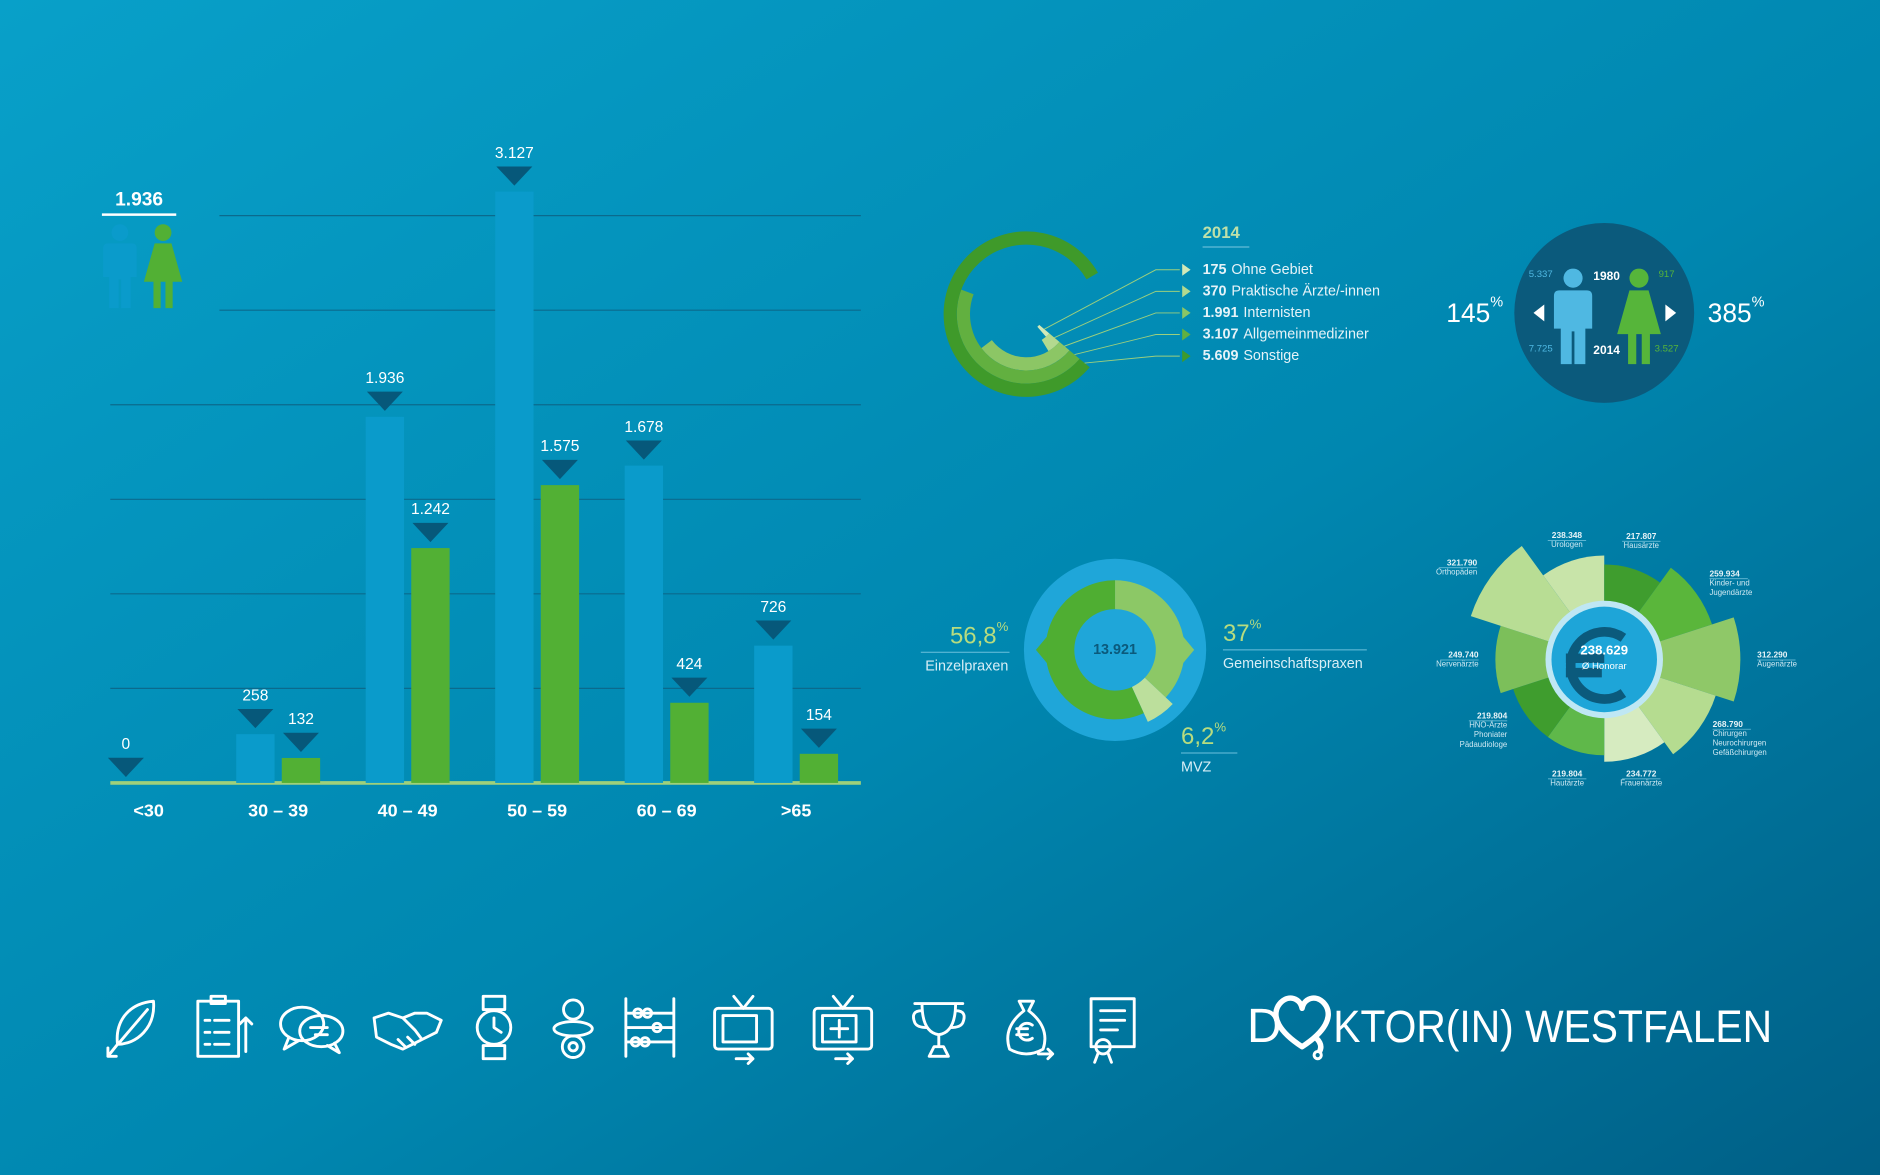 Image resolution: width=1880 pixels, height=1175 pixels. What do you see at coordinates (1030, 1030) in the screenshot?
I see `money-bag-icon` at bounding box center [1030, 1030].